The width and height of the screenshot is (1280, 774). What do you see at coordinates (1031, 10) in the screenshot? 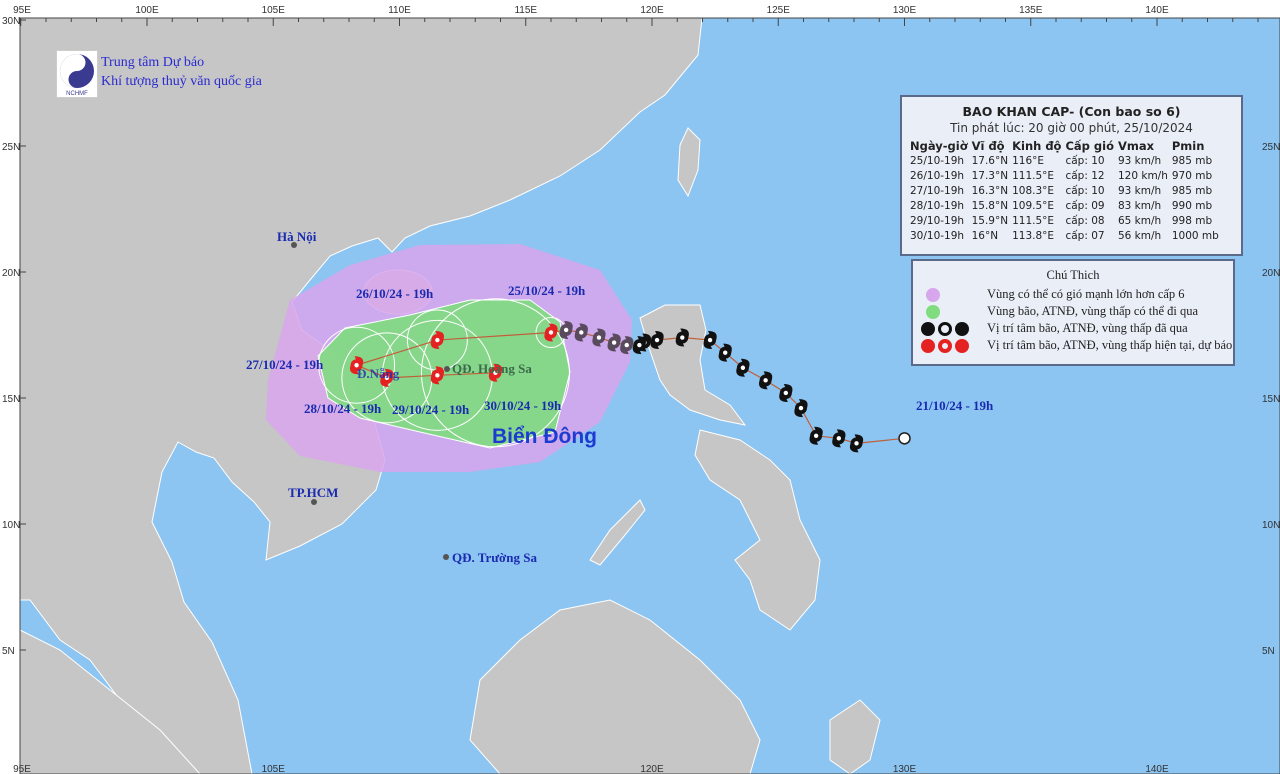
I see `top-tick-label: 135E` at bounding box center [1031, 10].